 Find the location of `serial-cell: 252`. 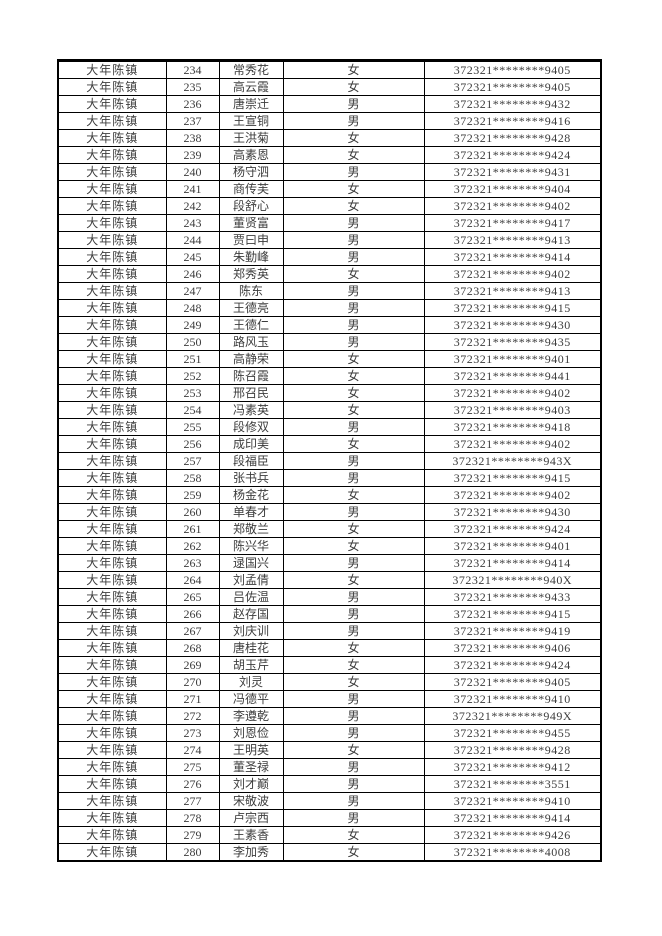

serial-cell: 252 is located at coordinates (192, 376).